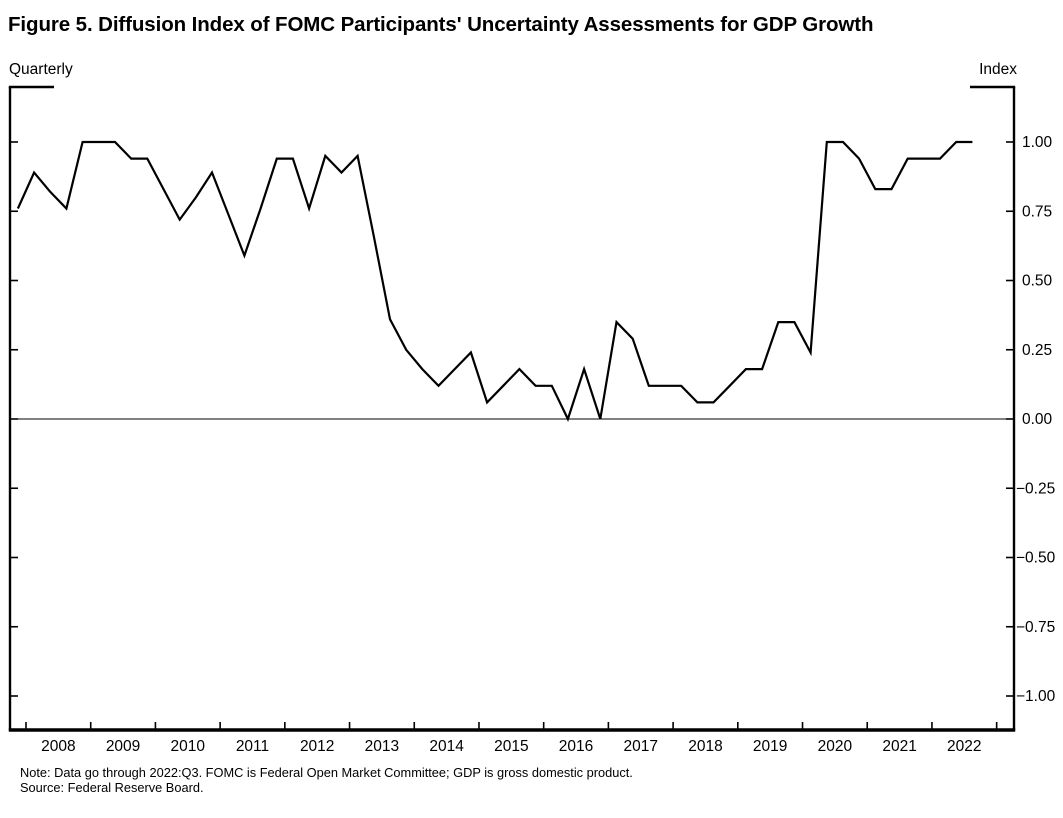 The height and width of the screenshot is (818, 1063). What do you see at coordinates (188, 746) in the screenshot?
I see `x-tick-label: 2010` at bounding box center [188, 746].